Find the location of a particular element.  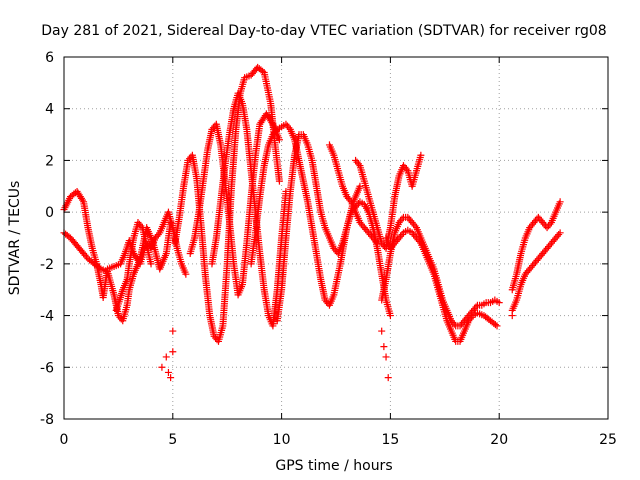

x-tick-label: 0 is located at coordinates (64, 440).